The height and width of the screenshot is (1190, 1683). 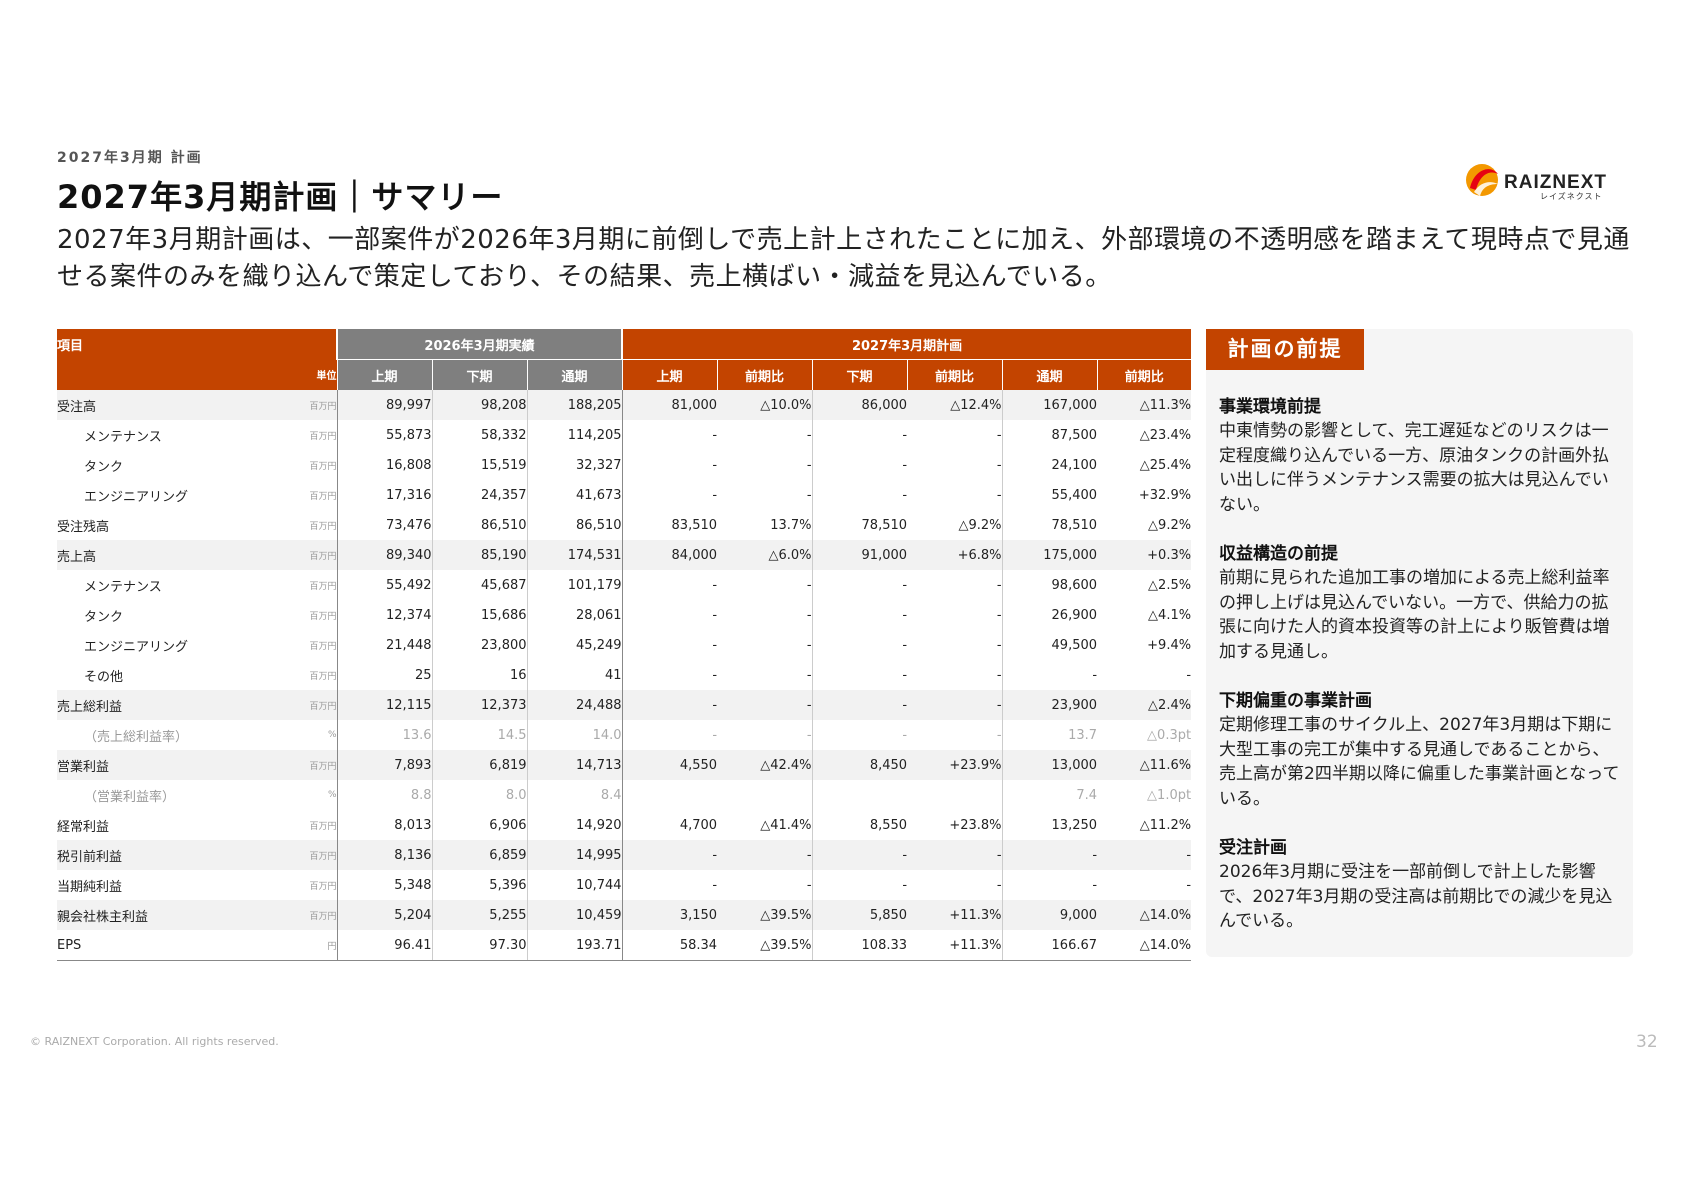 What do you see at coordinates (306, 945) in the screenshot?
I see `row-unit: 円` at bounding box center [306, 945].